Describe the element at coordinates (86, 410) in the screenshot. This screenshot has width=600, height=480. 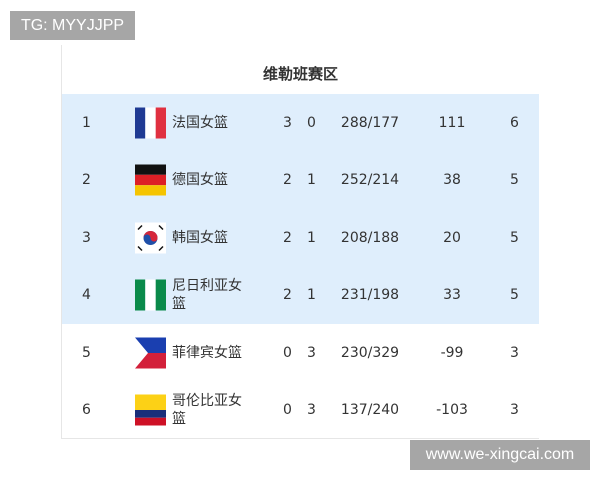
I see `rank: 6` at that location.